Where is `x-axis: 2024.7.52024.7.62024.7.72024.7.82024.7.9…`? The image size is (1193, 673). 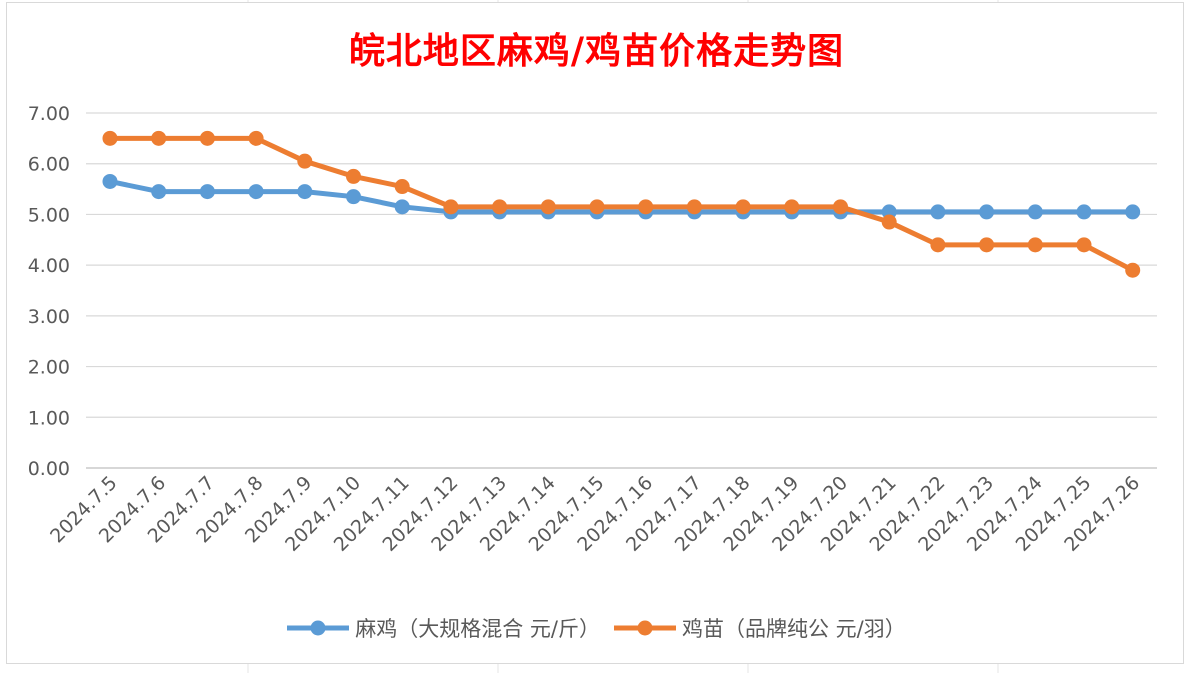 x-axis: 2024.7.52024.7.62024.7.72024.7.82024.7.9… is located at coordinates (595, 514).